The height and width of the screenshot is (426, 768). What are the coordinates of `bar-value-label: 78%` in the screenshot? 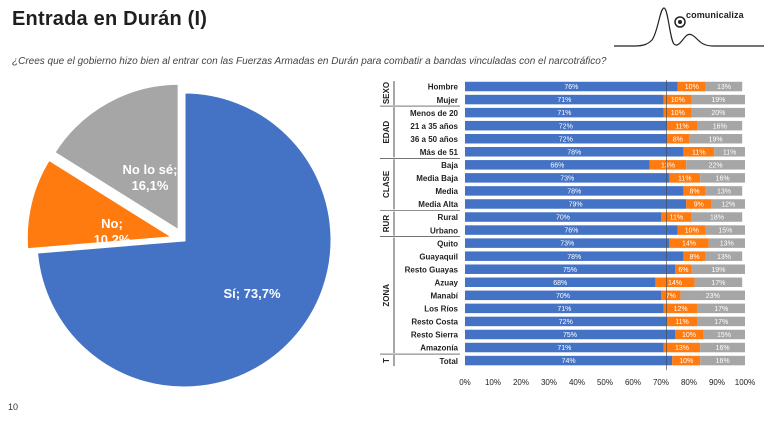 It's located at (574, 257).